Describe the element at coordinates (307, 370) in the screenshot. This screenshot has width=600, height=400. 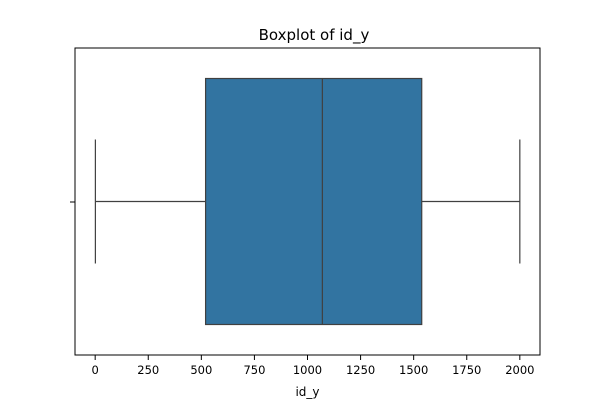
I see `x-tick-label: 1000` at that location.